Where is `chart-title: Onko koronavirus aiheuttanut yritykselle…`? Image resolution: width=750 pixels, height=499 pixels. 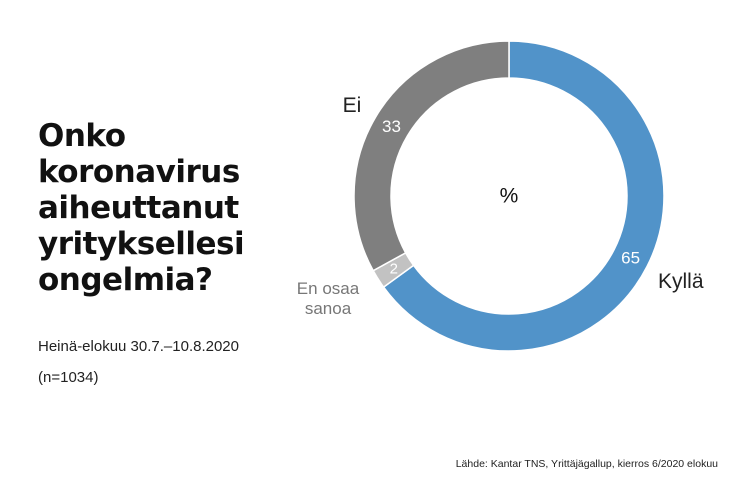 chart-title: Onko koronavirus aiheuttanut yritykselle… is located at coordinates (168, 208).